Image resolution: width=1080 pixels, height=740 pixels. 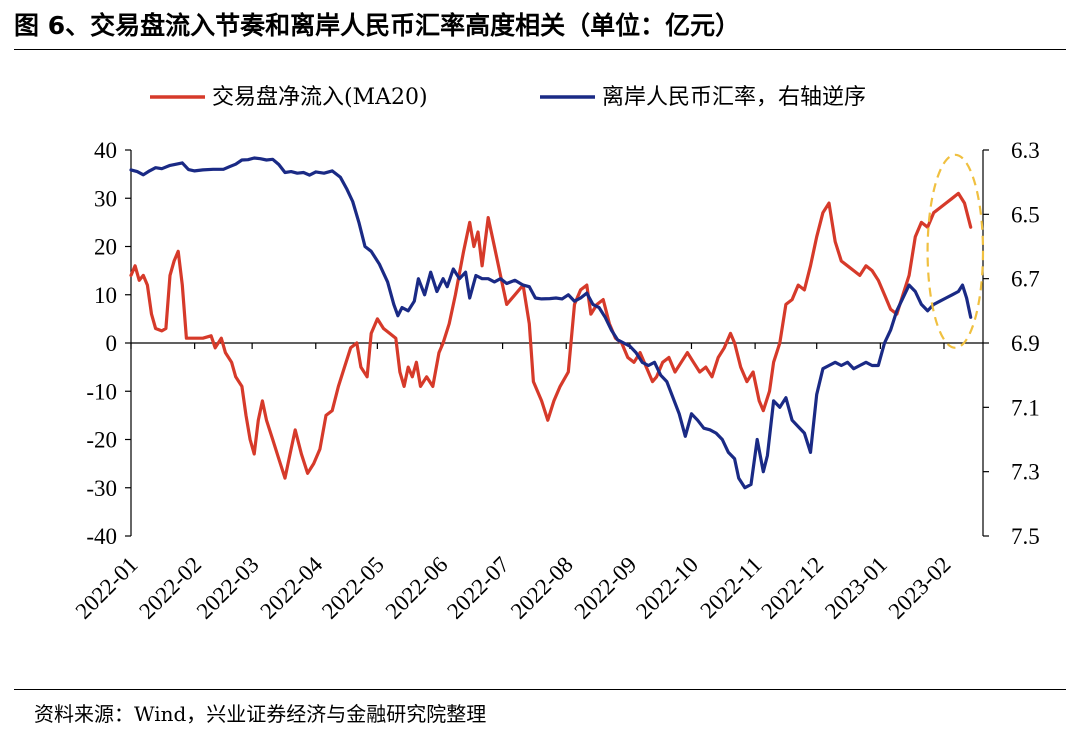 What do you see at coordinates (260, 714) in the screenshot?
I see `source-note: 资料来源：Wind，兴业证券经济与金融研究院整理` at bounding box center [260, 714].